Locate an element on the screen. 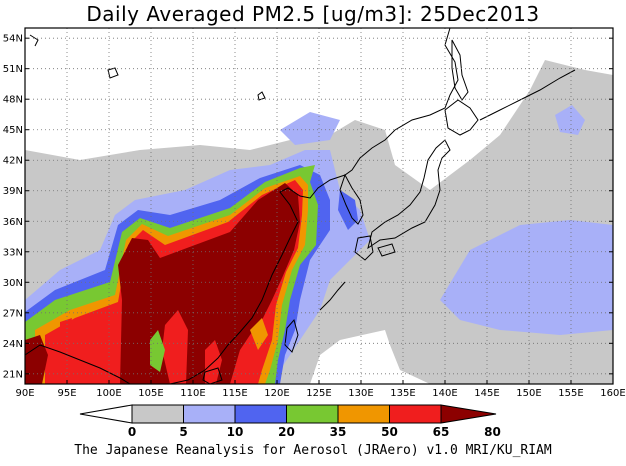 Image resolution: width=626 pixels, height=466 pixels. colorbar-label: 50 is located at coordinates (389, 432).